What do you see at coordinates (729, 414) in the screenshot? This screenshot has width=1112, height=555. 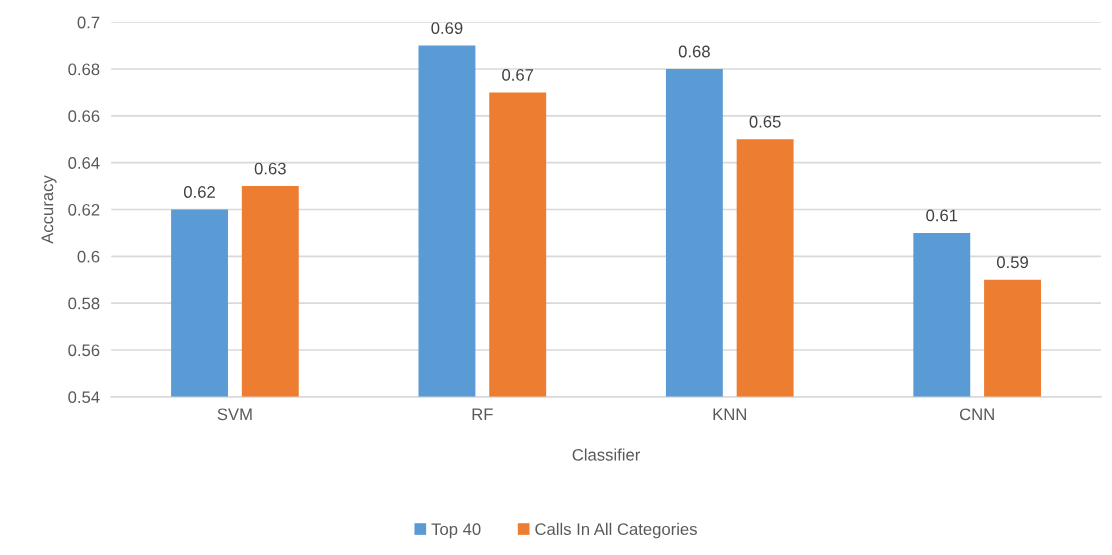 I see `x-tick-label: KNN` at bounding box center [729, 414].